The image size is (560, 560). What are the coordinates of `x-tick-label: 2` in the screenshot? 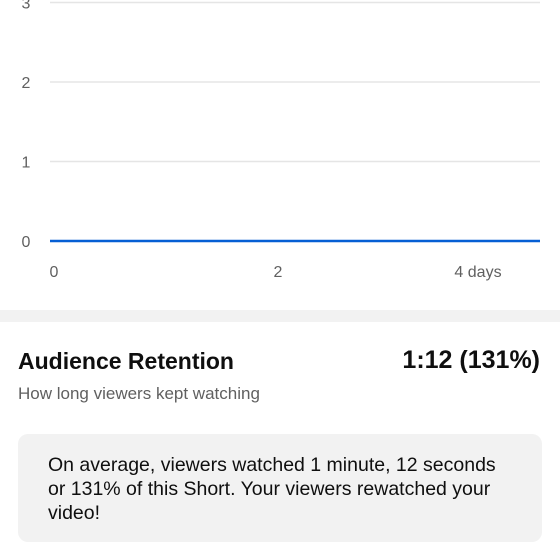 It's located at (278, 272).